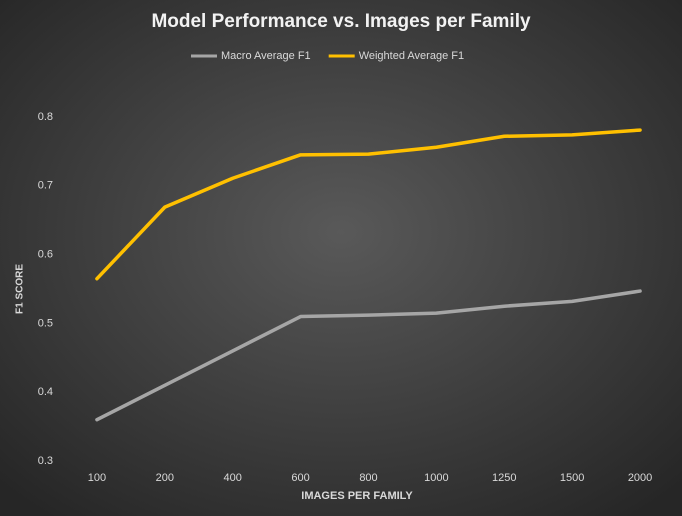  I want to click on x-tick-label: 400, so click(233, 478).